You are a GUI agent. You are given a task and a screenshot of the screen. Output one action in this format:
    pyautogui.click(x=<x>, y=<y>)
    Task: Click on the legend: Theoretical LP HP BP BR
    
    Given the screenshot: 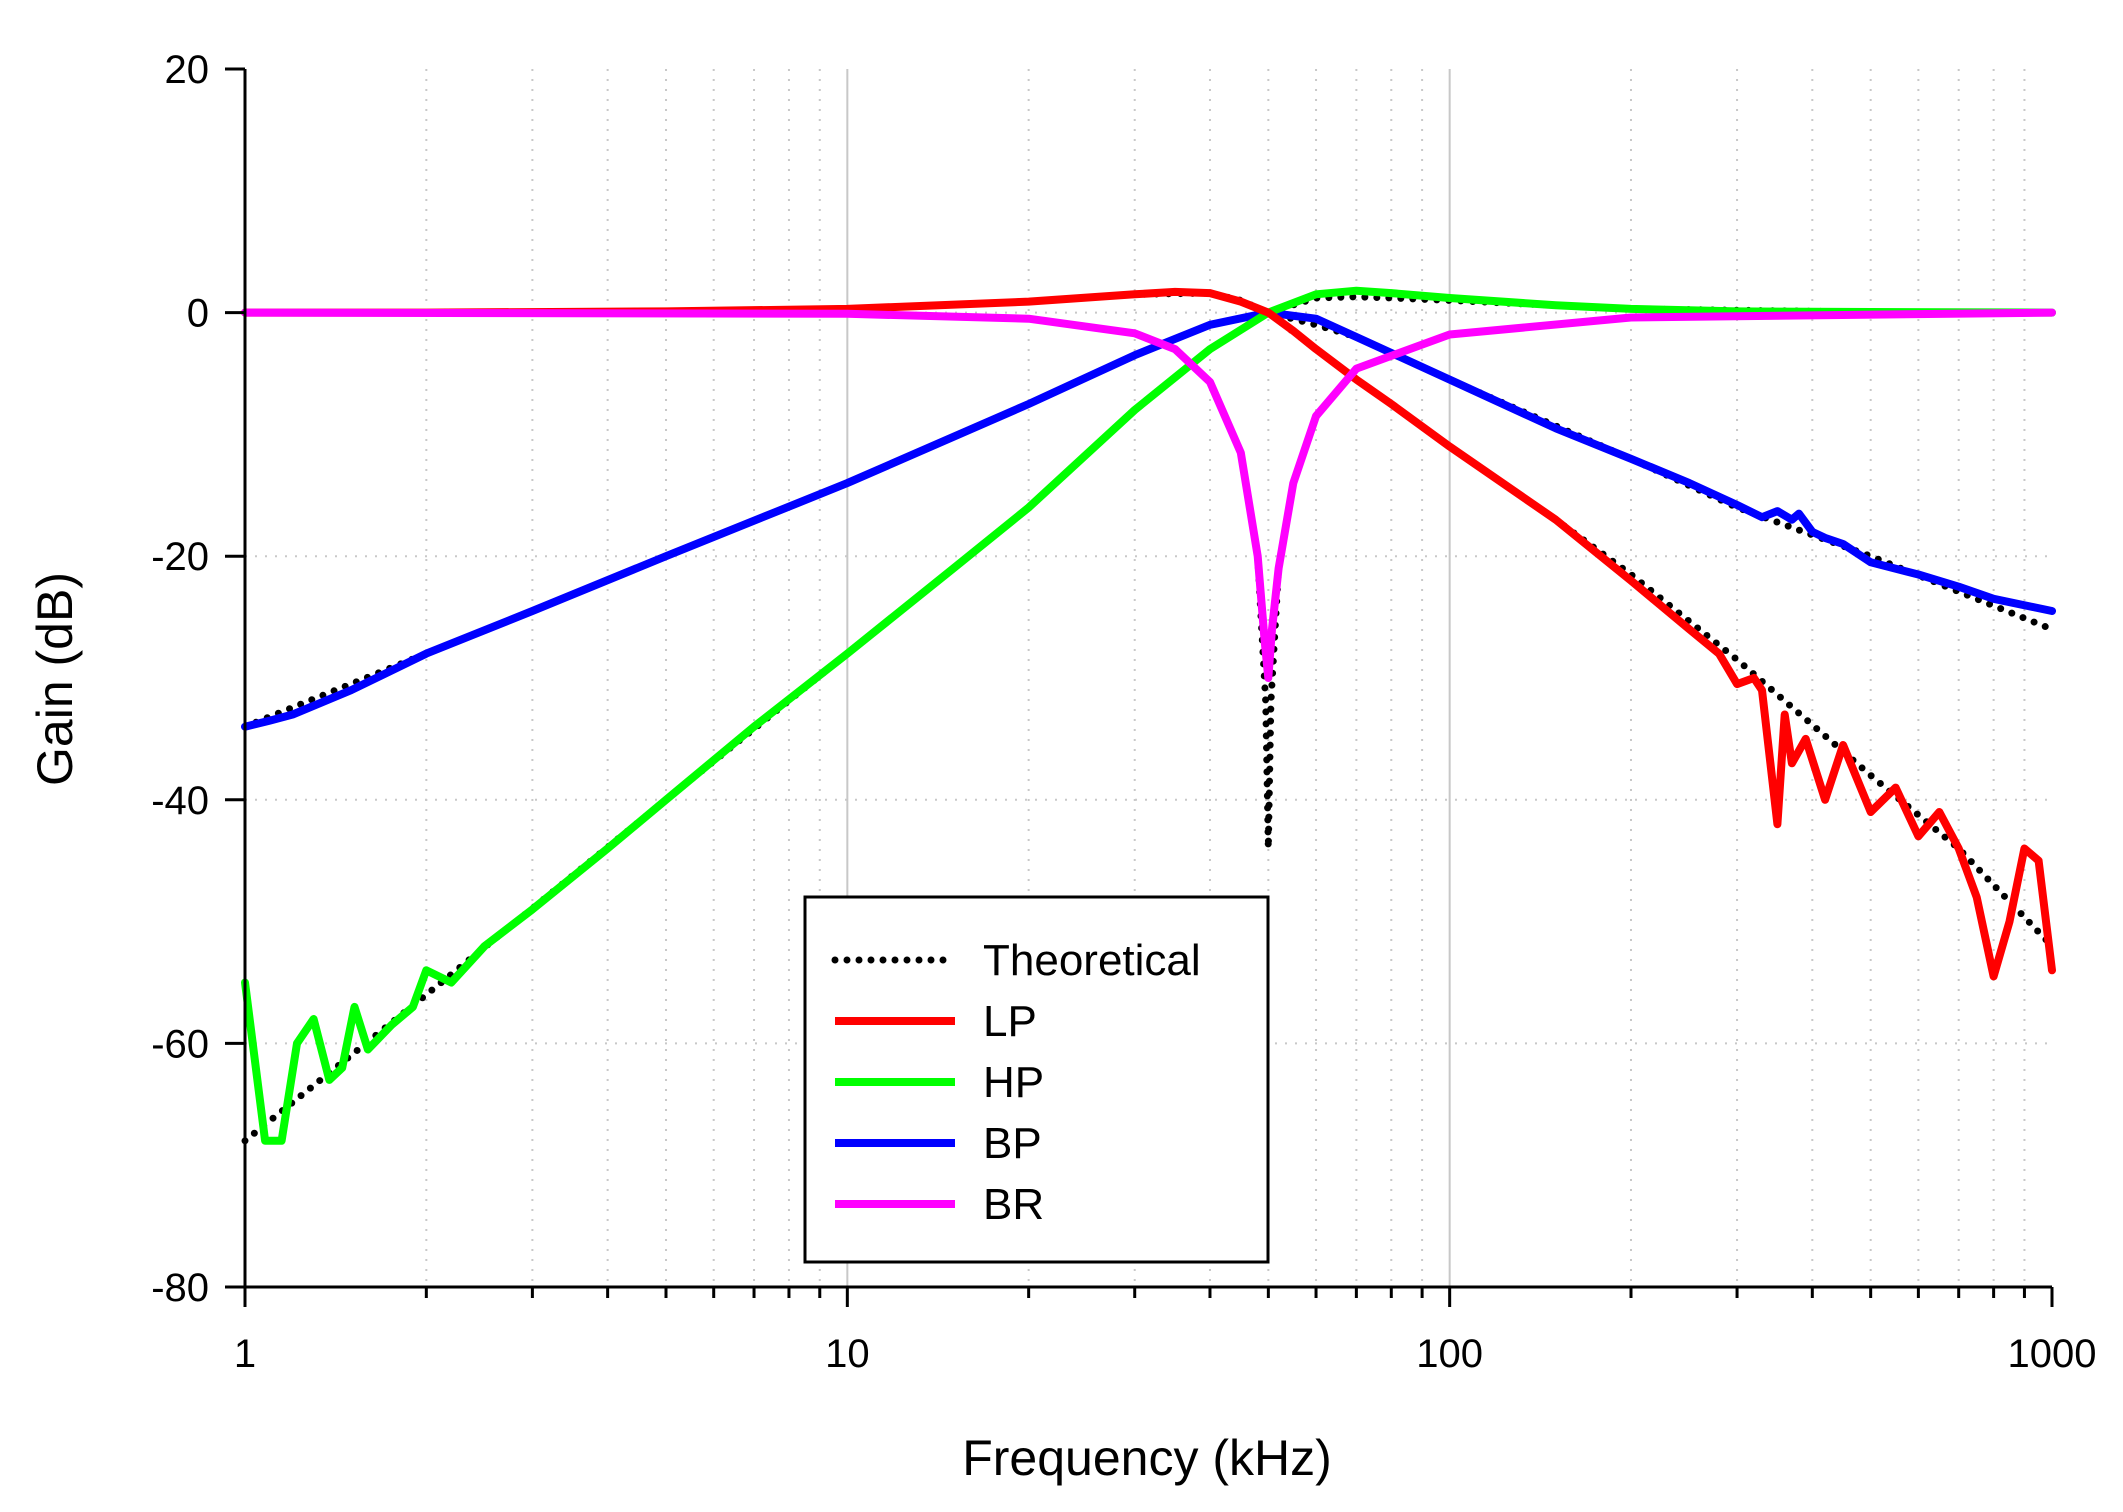 What is the action you would take?
    pyautogui.click(x=1036, y=1079)
    